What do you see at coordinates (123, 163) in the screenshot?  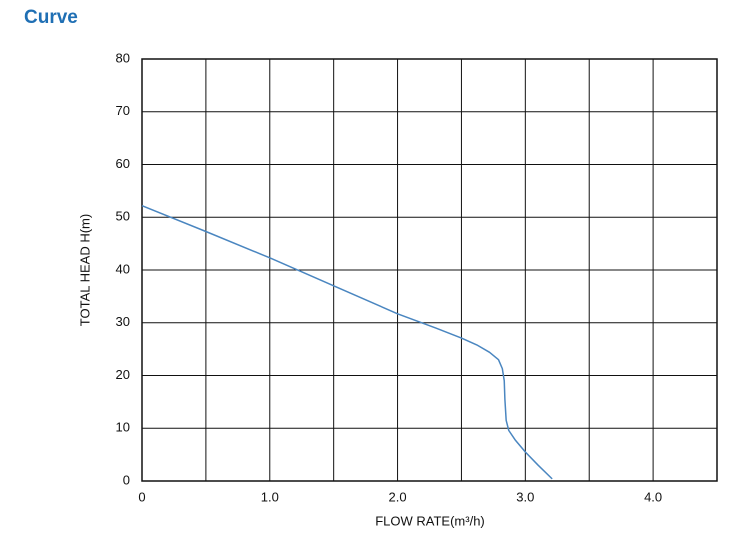 I see `y-tick-label: 60` at bounding box center [123, 163].